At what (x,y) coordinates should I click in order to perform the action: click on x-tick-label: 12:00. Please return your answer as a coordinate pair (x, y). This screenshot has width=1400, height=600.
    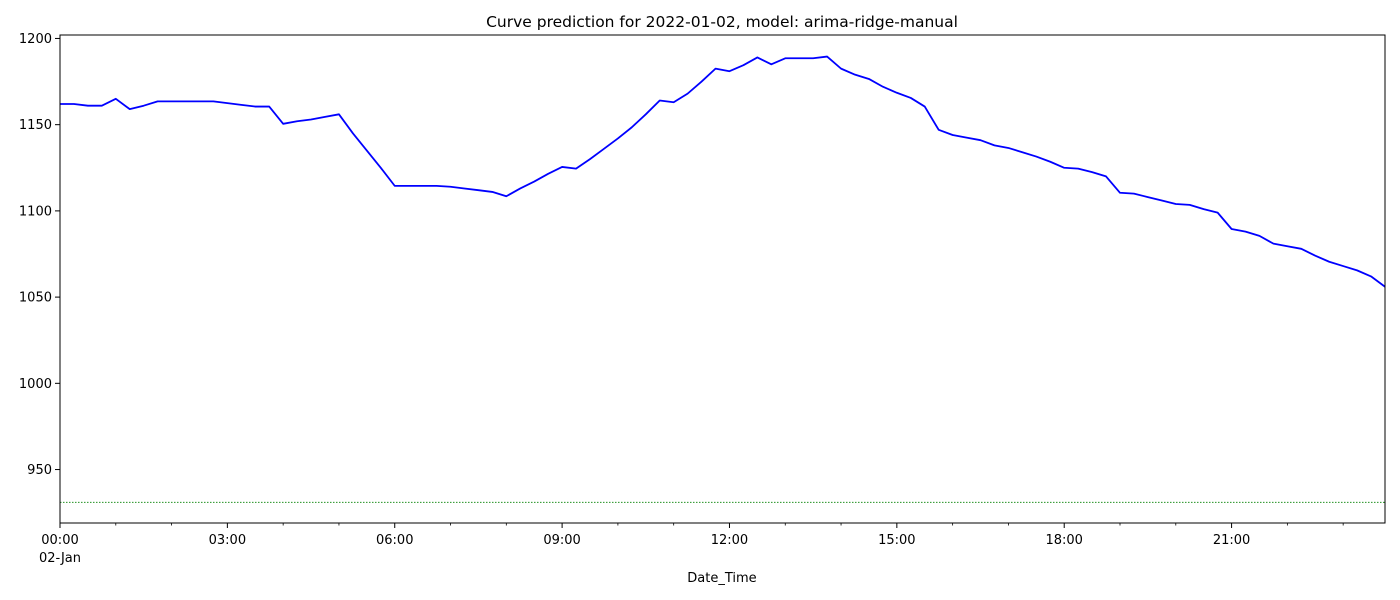
    Looking at the image, I should click on (729, 540).